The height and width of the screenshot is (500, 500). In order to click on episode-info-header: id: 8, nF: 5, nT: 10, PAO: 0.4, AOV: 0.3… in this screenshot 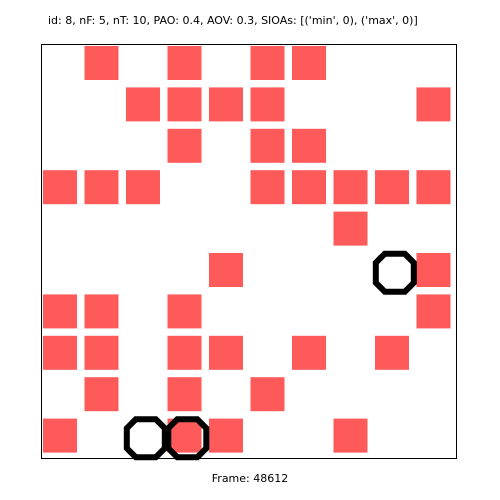, I will do `click(233, 20)`.